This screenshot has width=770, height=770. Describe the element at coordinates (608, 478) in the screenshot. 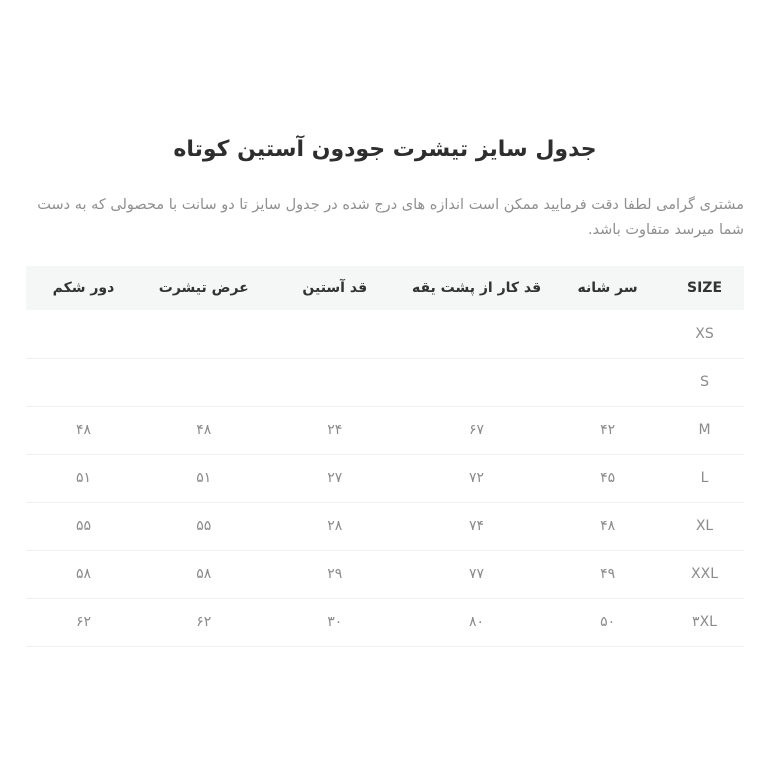

I see `table-cell-shoulder: ۴۵` at that location.